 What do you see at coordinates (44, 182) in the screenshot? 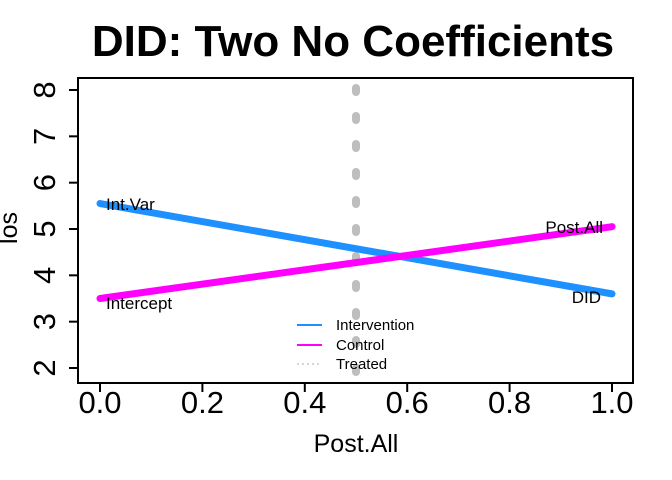
I see `y-tick-label: 6` at bounding box center [44, 182].